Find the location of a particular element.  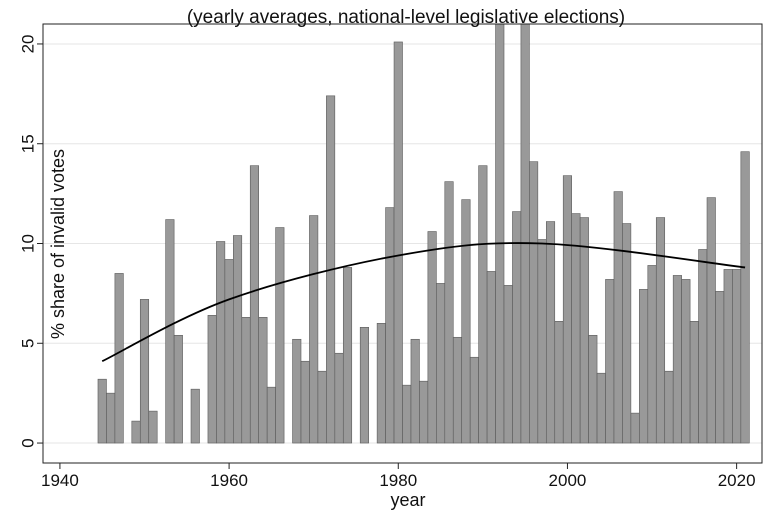

y-tick-label: 20 is located at coordinates (27, 43).